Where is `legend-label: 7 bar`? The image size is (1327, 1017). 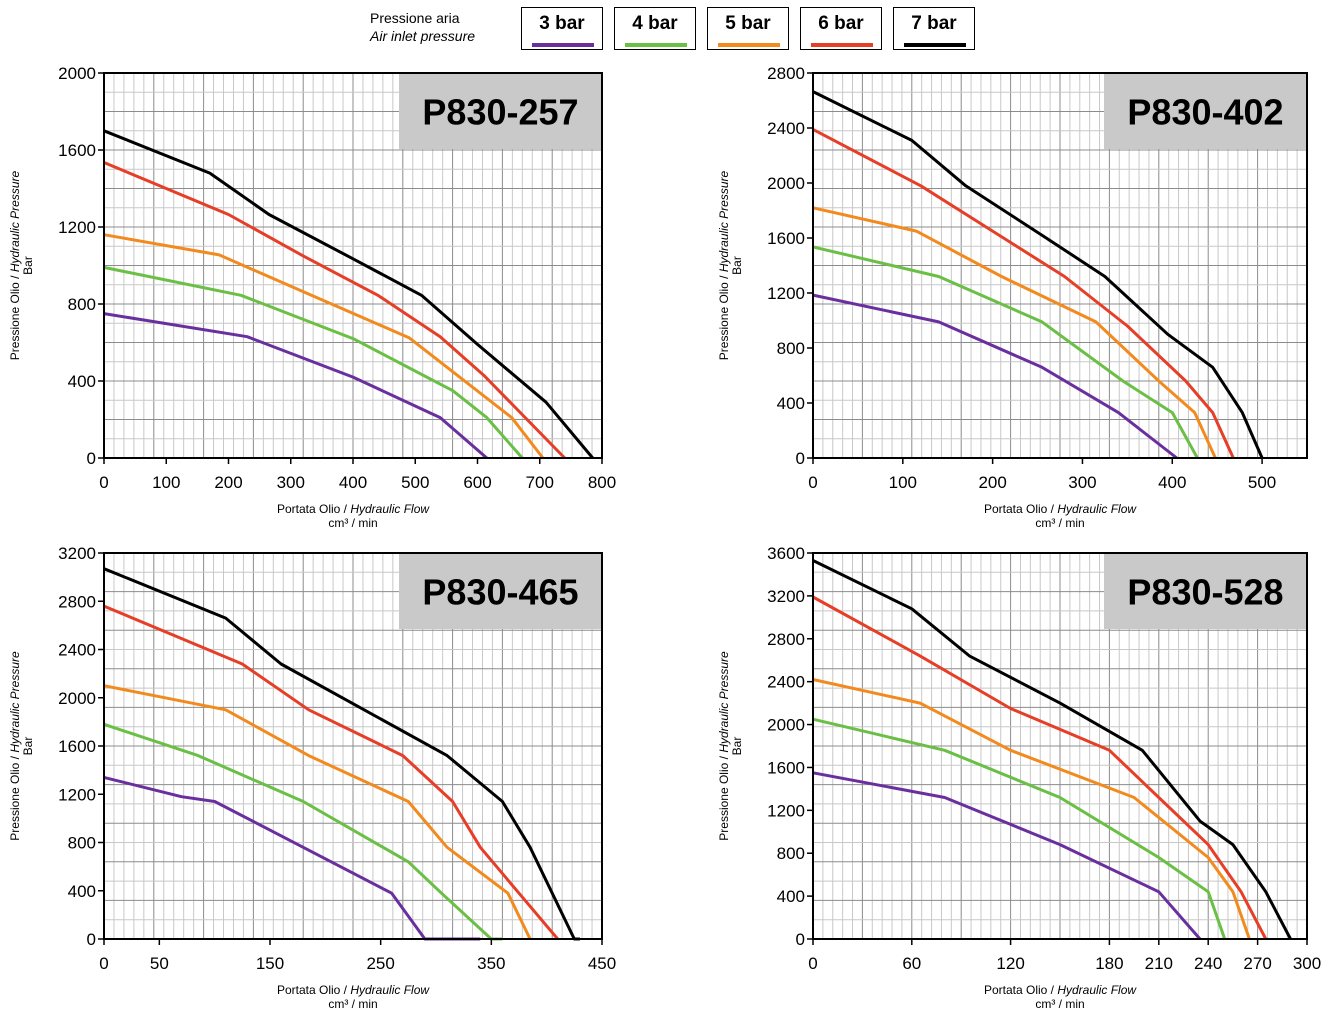
legend-label: 7 bar is located at coordinates (934, 23).